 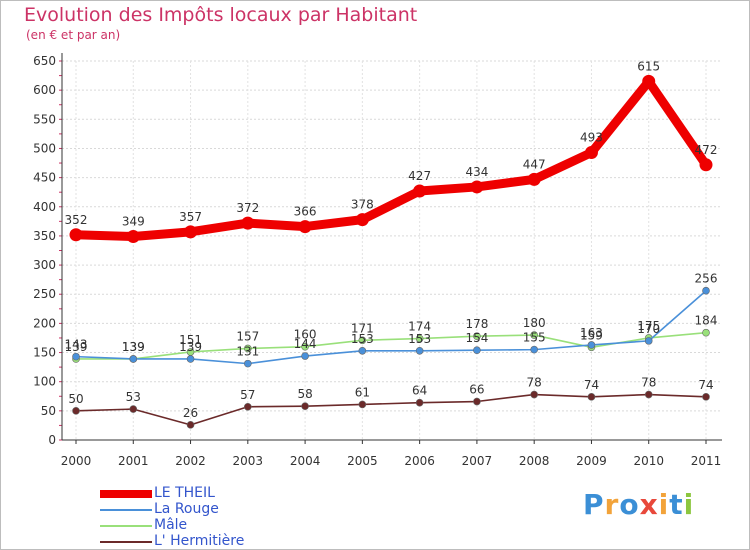 I want to click on x-tick-label: 2007, so click(x=477, y=461).